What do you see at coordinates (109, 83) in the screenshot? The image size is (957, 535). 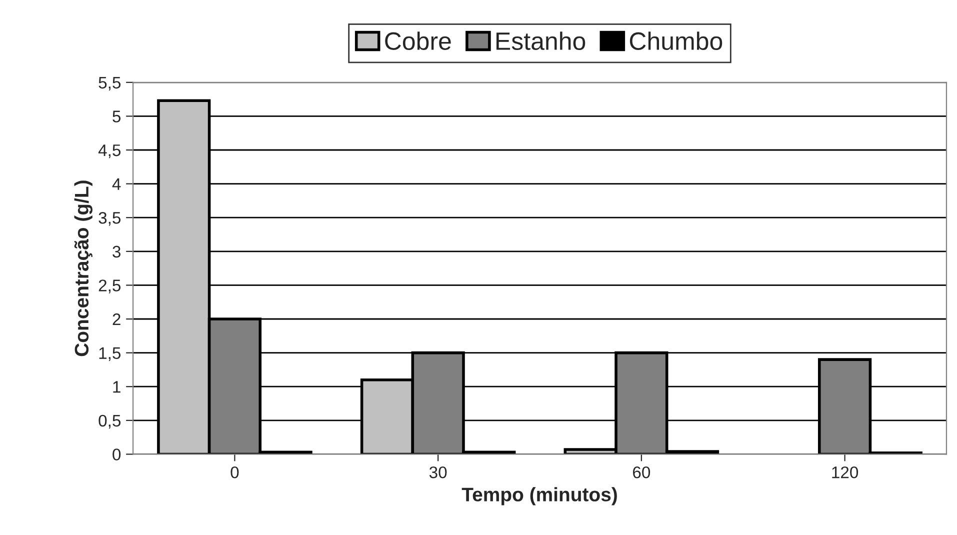 I see `y-tick-label: 5,5` at bounding box center [109, 83].